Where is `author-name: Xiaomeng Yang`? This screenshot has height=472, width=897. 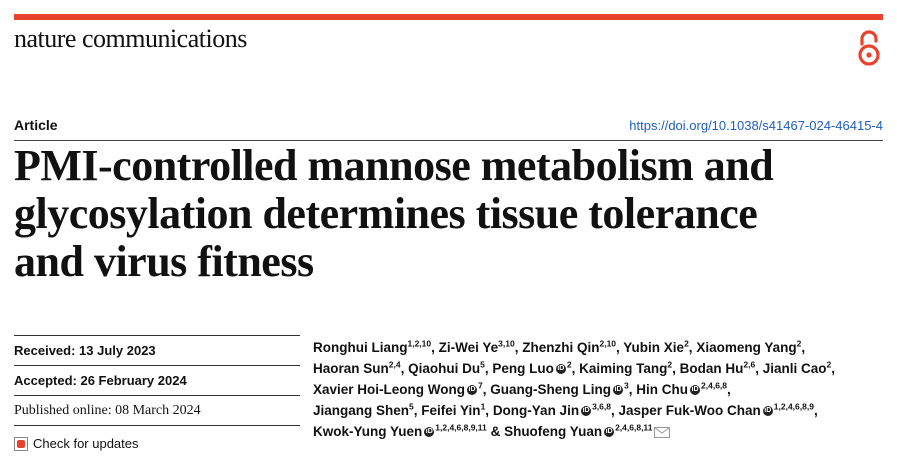 author-name: Xiaomeng Yang is located at coordinates (746, 347).